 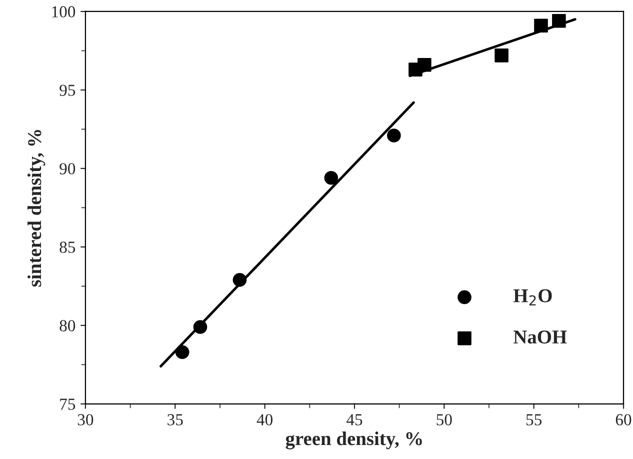 I want to click on x-axis-title: green density, %, so click(x=354, y=441).